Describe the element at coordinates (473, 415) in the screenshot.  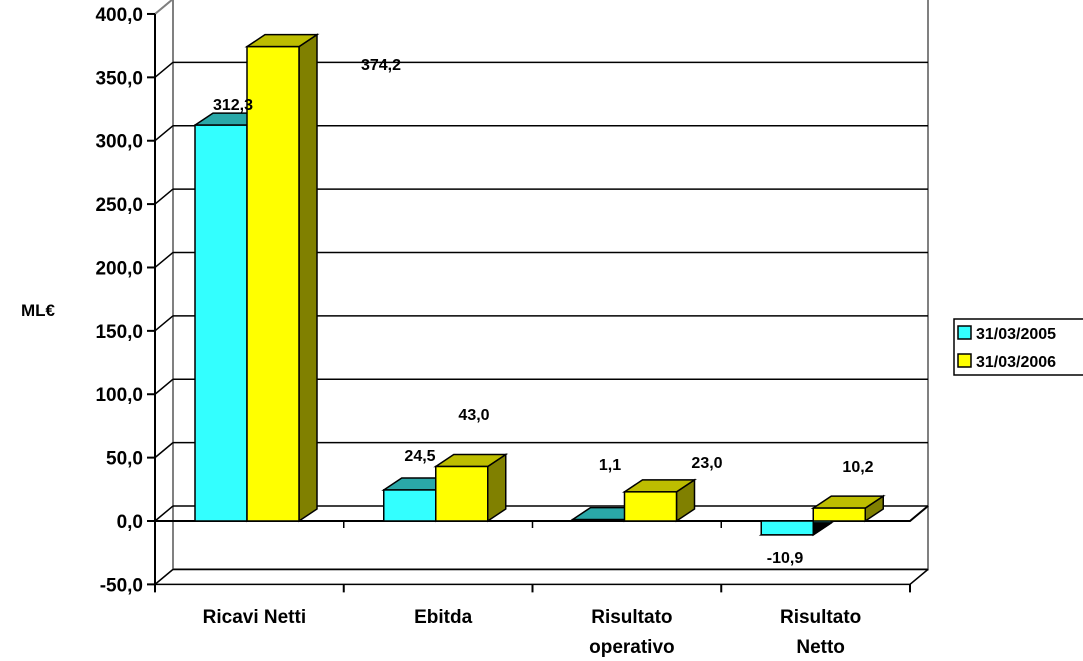
I see `data-label: 43,0` at that location.